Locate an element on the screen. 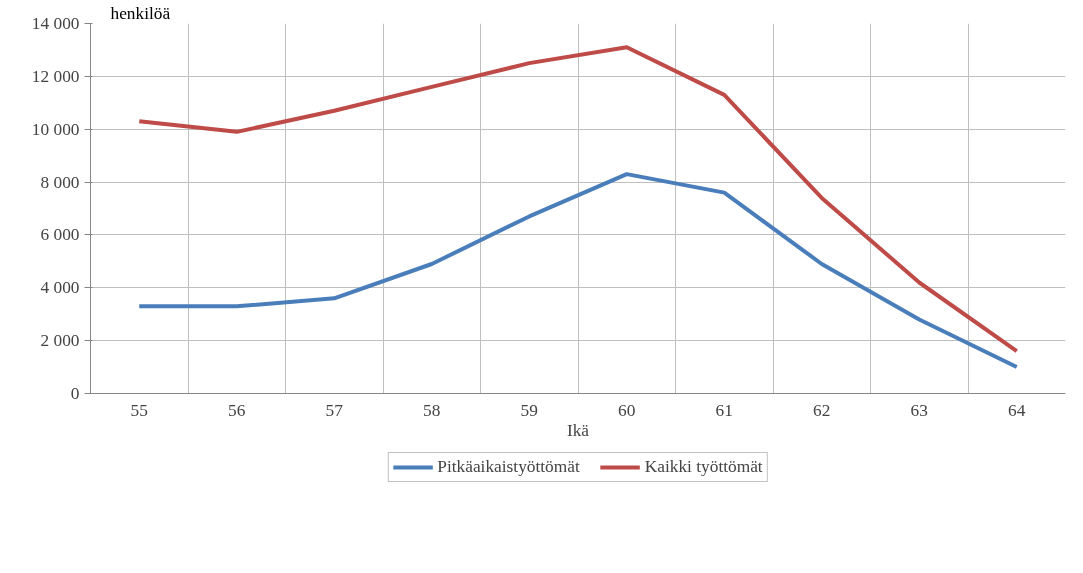 The height and width of the screenshot is (573, 1083). x-tick-label: 60 is located at coordinates (627, 410).